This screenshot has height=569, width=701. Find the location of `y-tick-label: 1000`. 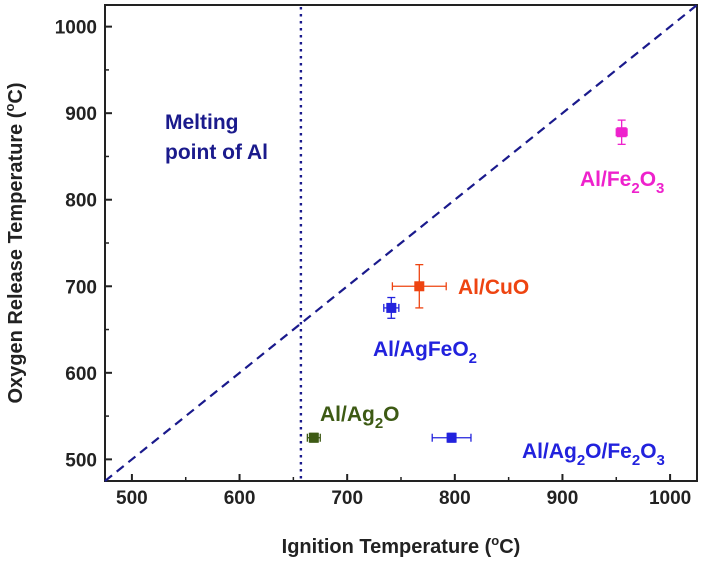

y-tick-label: 1000 is located at coordinates (76, 28).